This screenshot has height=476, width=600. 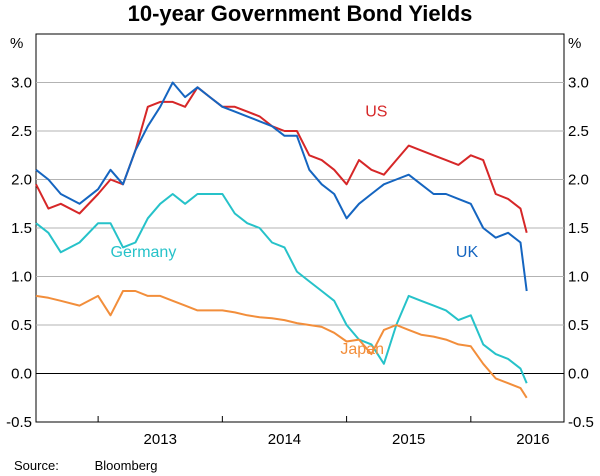 I want to click on series-label-uk: UK, so click(x=467, y=252).